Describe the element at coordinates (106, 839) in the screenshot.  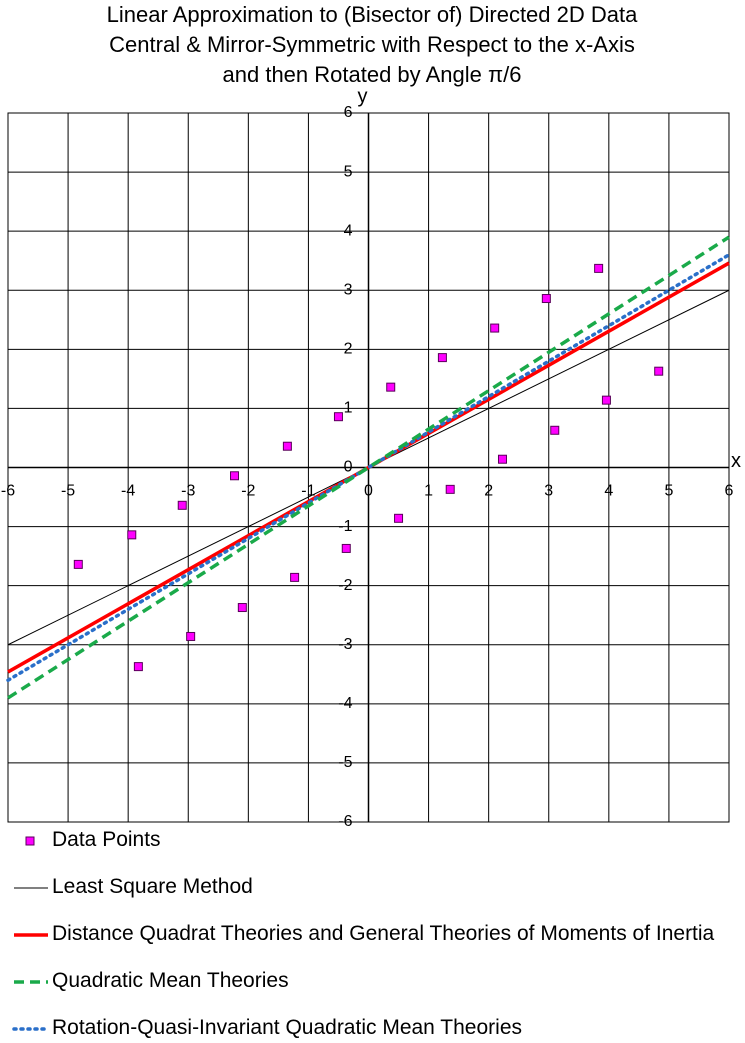
I see `legend-label: Data Points` at that location.